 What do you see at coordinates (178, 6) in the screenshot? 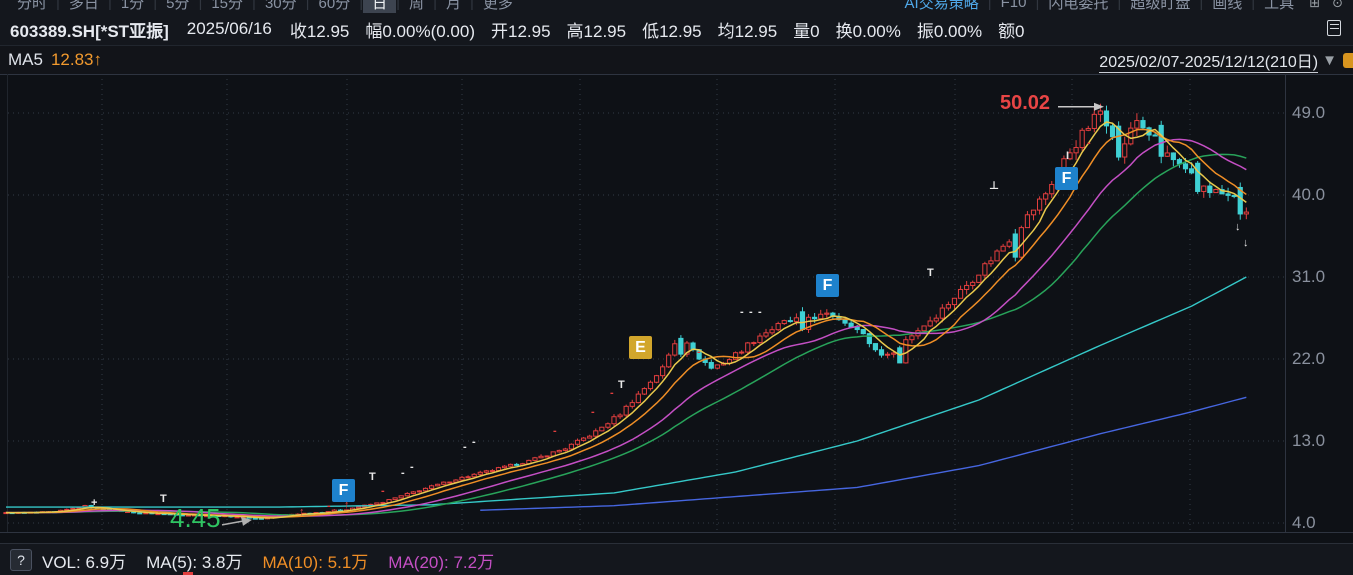
I see `tab-5分: 5分` at bounding box center [178, 6].